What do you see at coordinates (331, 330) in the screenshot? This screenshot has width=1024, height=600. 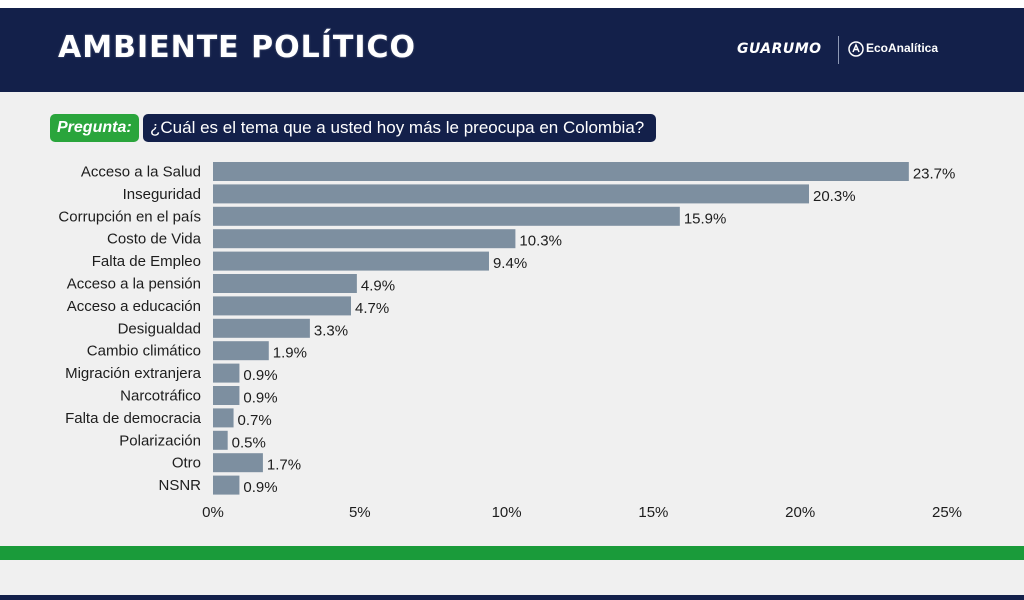 I see `data-label: 3.3%` at bounding box center [331, 330].